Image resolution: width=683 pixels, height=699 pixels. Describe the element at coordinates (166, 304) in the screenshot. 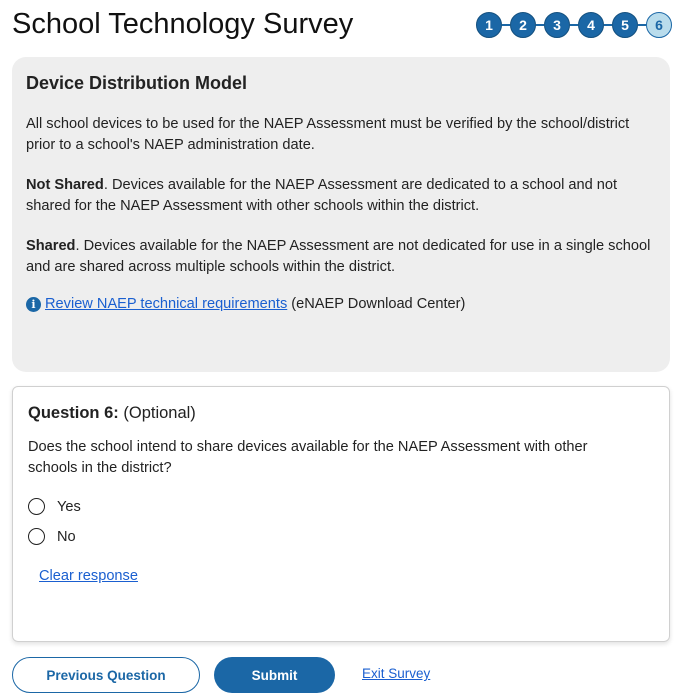

I see `technical-requirements-link: Review NAEP technical requirements` at that location.